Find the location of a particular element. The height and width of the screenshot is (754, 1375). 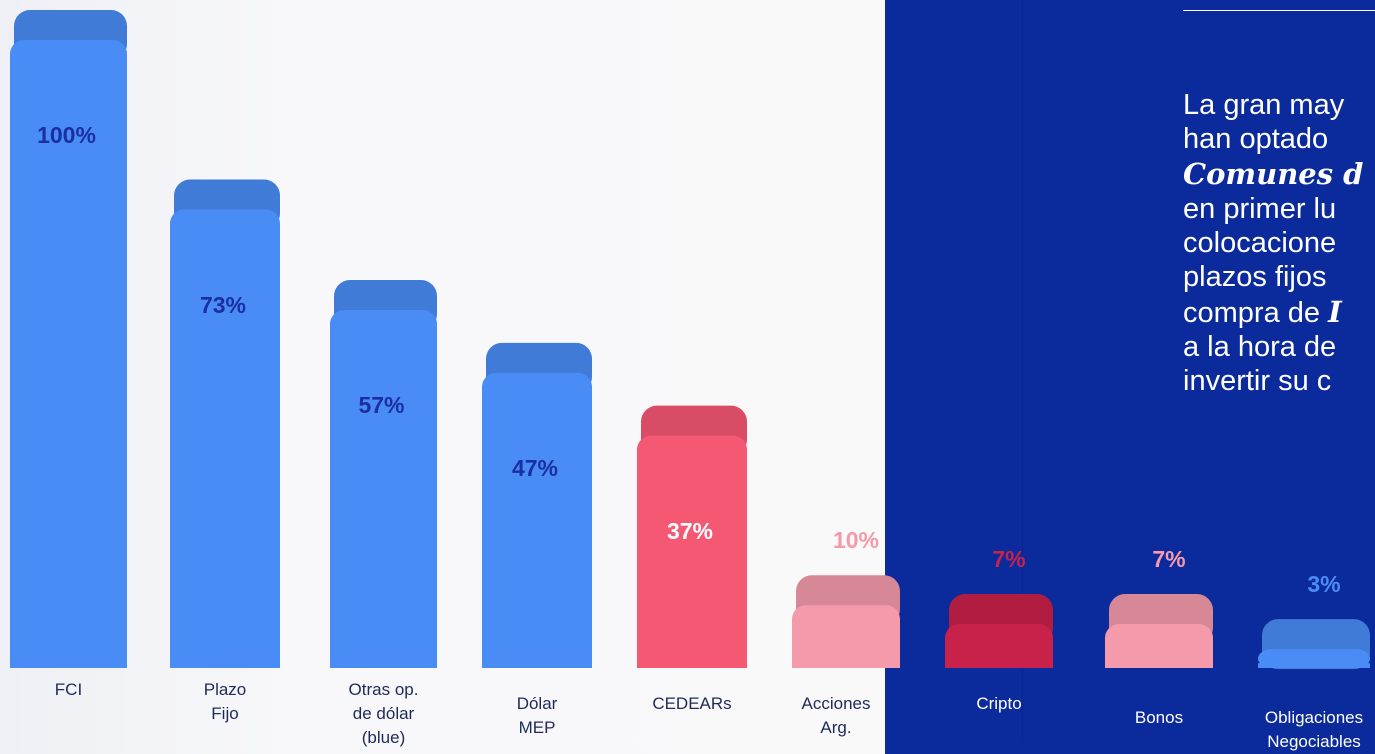

text: a la hora de is located at coordinates (1260, 347).